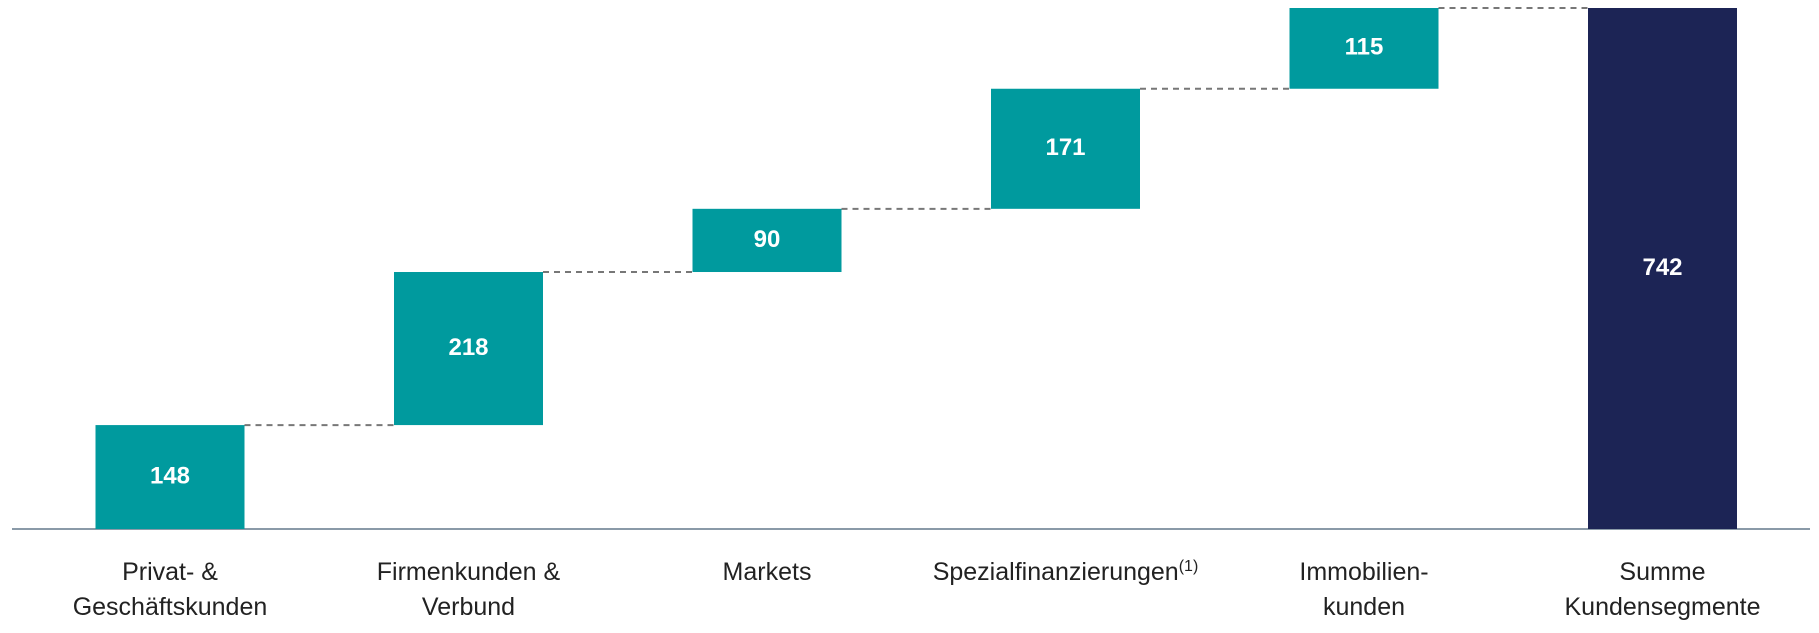  Describe the element at coordinates (1363, 589) in the screenshot. I see `x-tick-label: Immobilien-kunden` at that location.